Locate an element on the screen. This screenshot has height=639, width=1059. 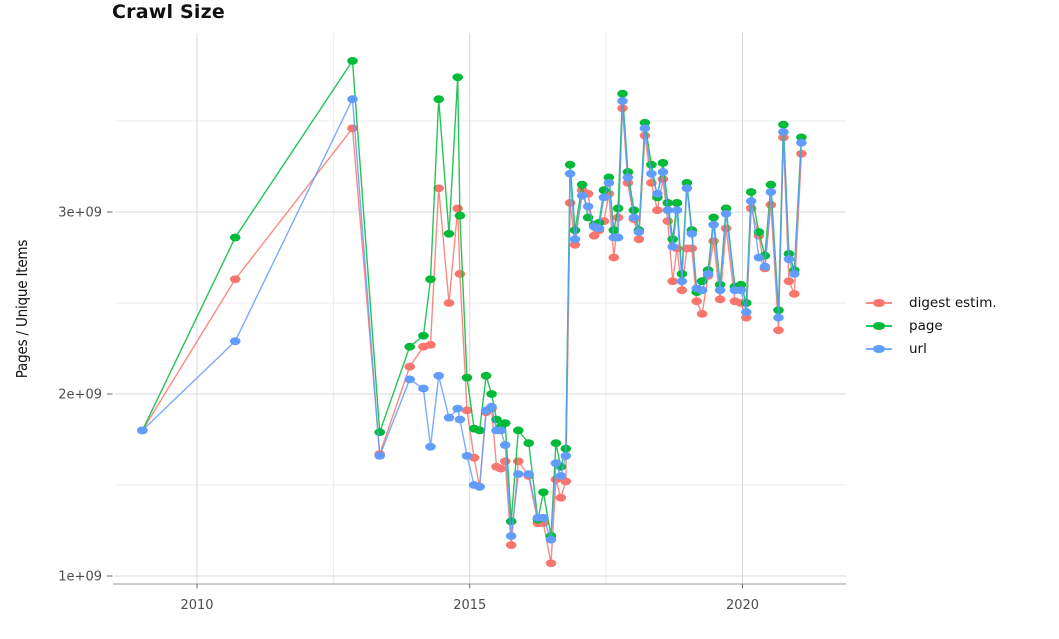
legend-key-dot is located at coordinates (879, 325).